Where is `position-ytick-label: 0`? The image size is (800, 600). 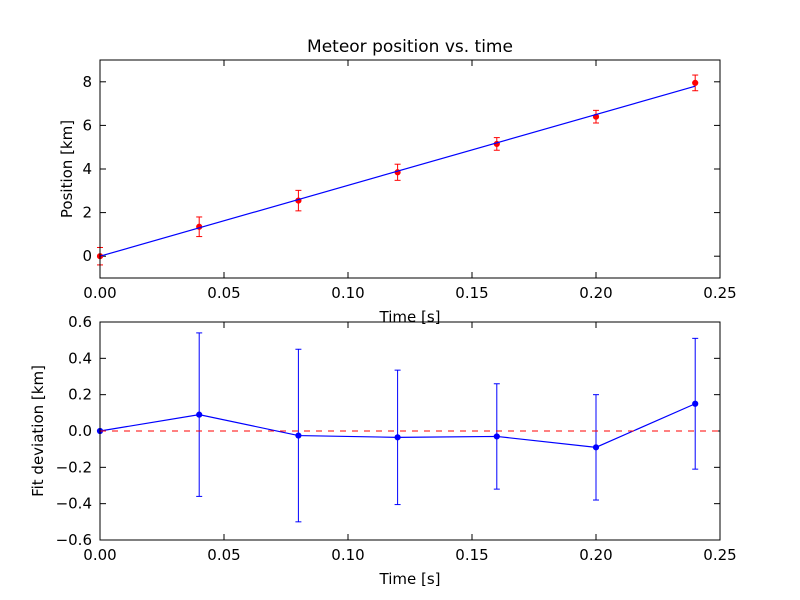
position-ytick-label: 0 is located at coordinates (87, 256).